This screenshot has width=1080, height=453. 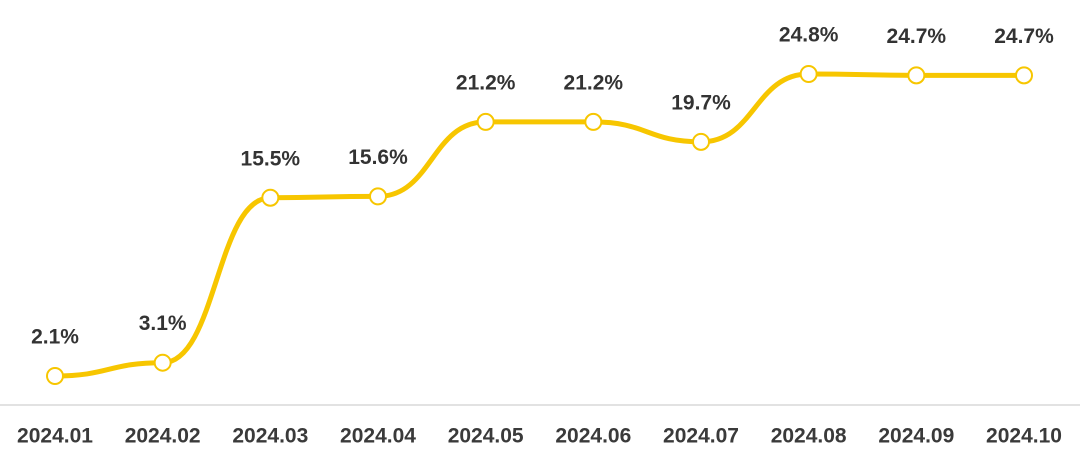 What do you see at coordinates (809, 436) in the screenshot?
I see `x-tick-label: 2024.08` at bounding box center [809, 436].